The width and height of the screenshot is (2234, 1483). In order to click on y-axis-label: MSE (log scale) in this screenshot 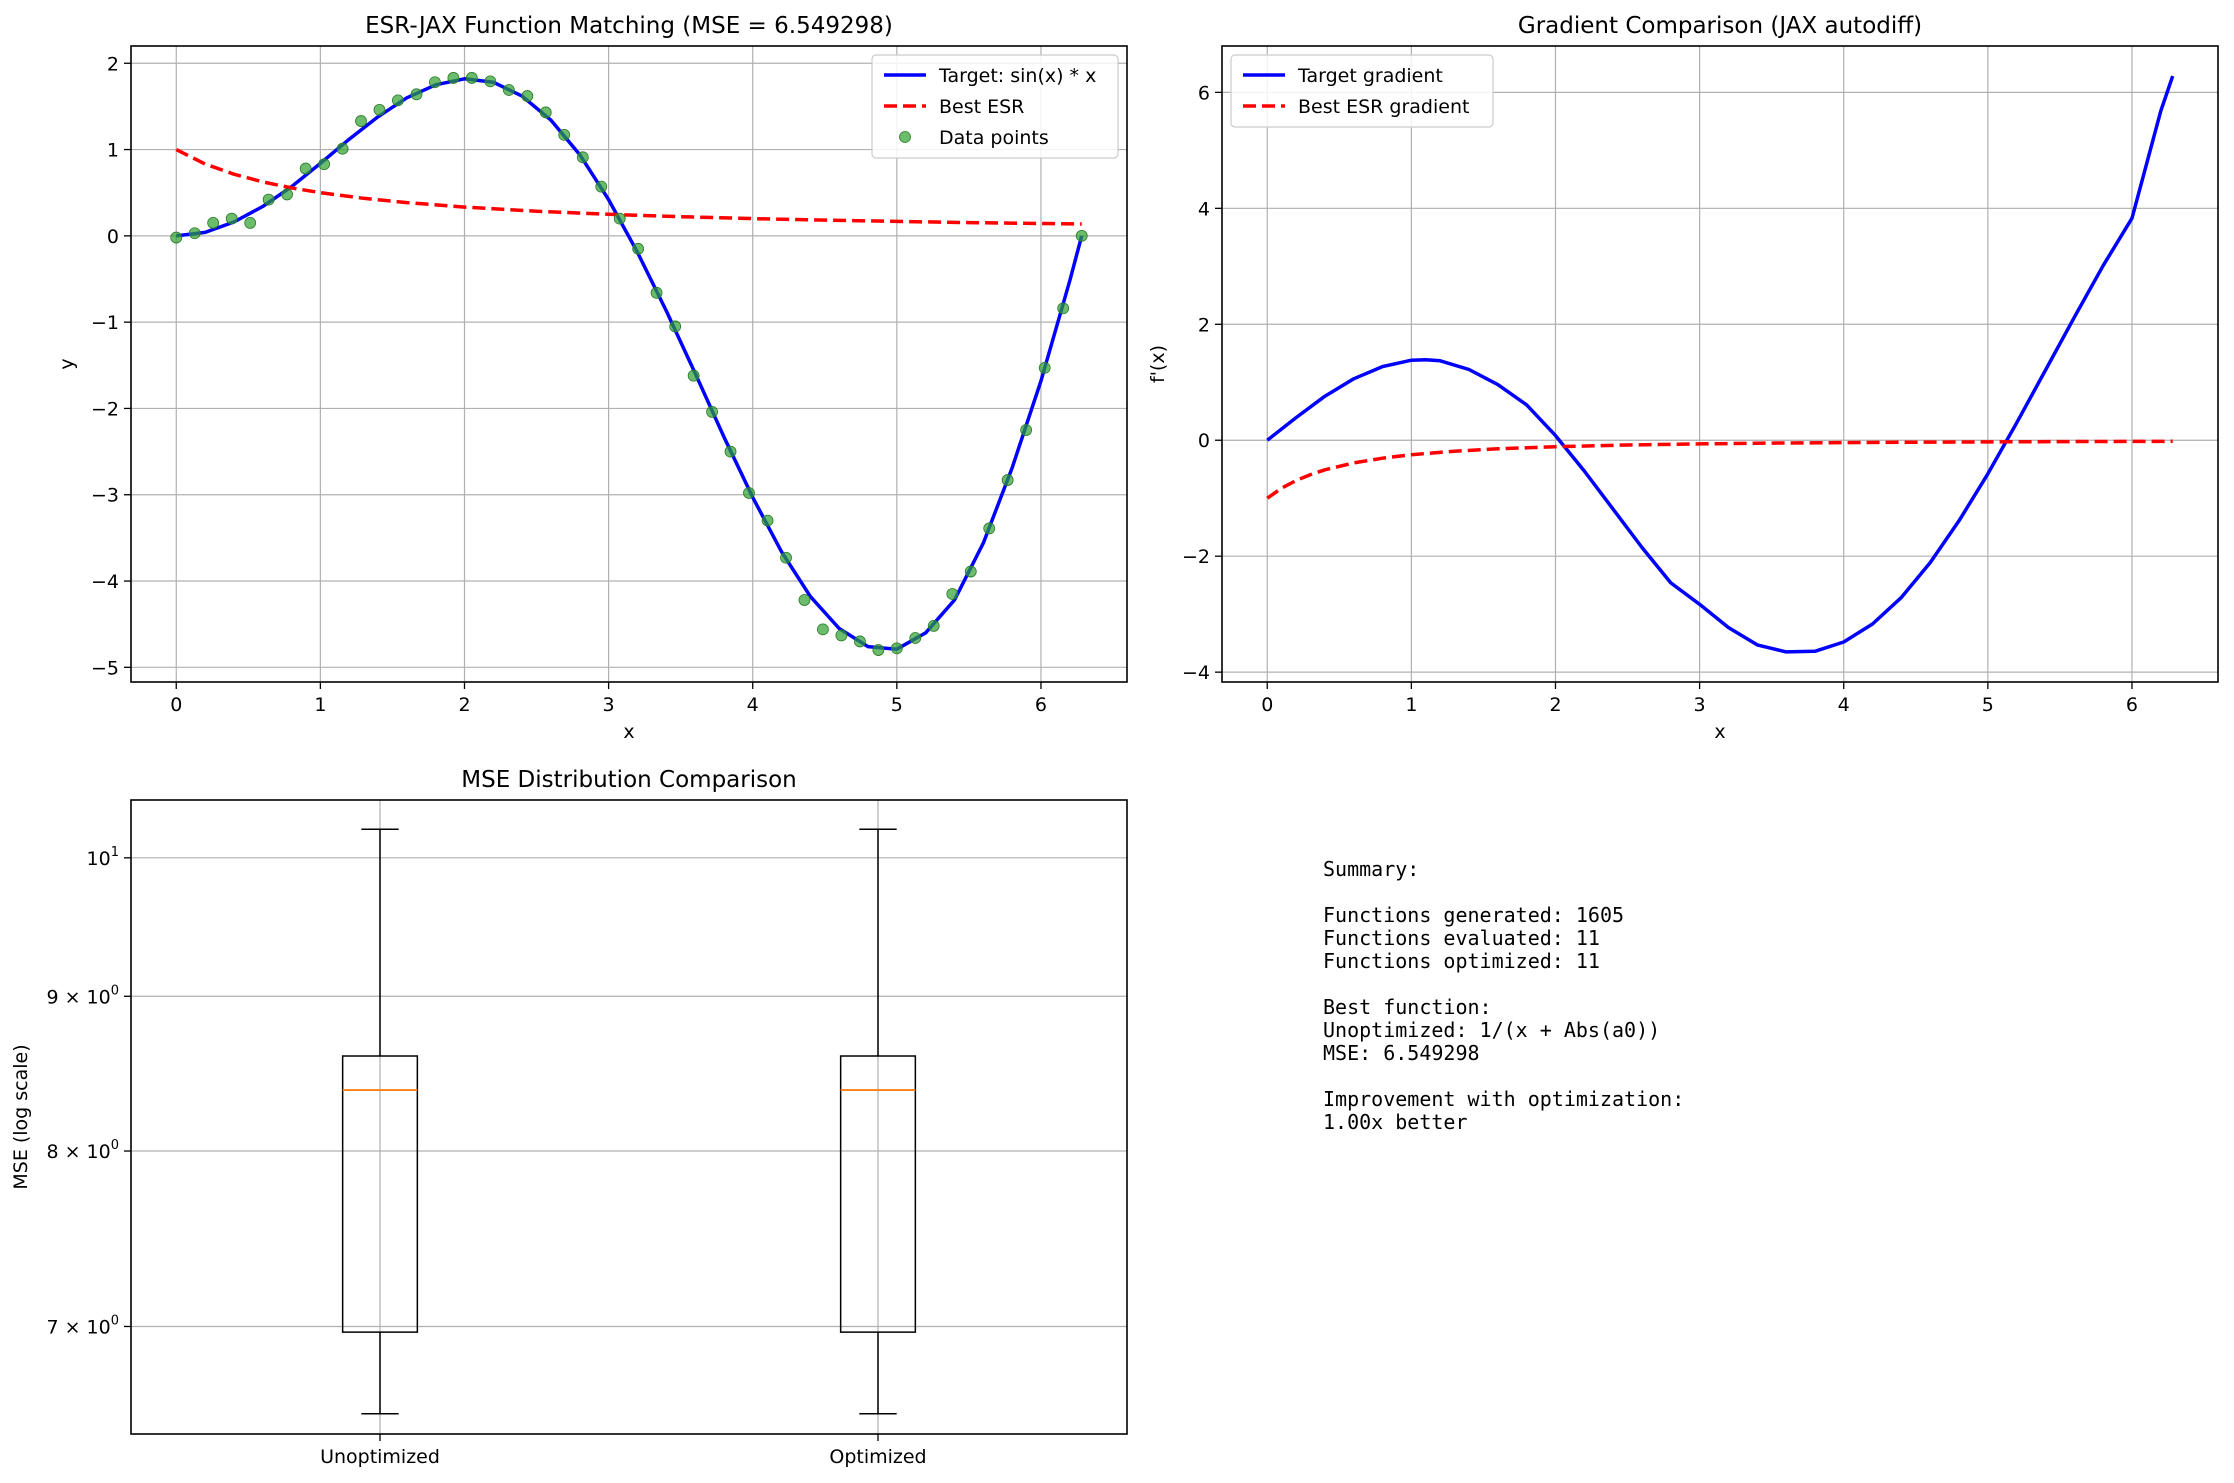, I will do `click(21, 1116)`.